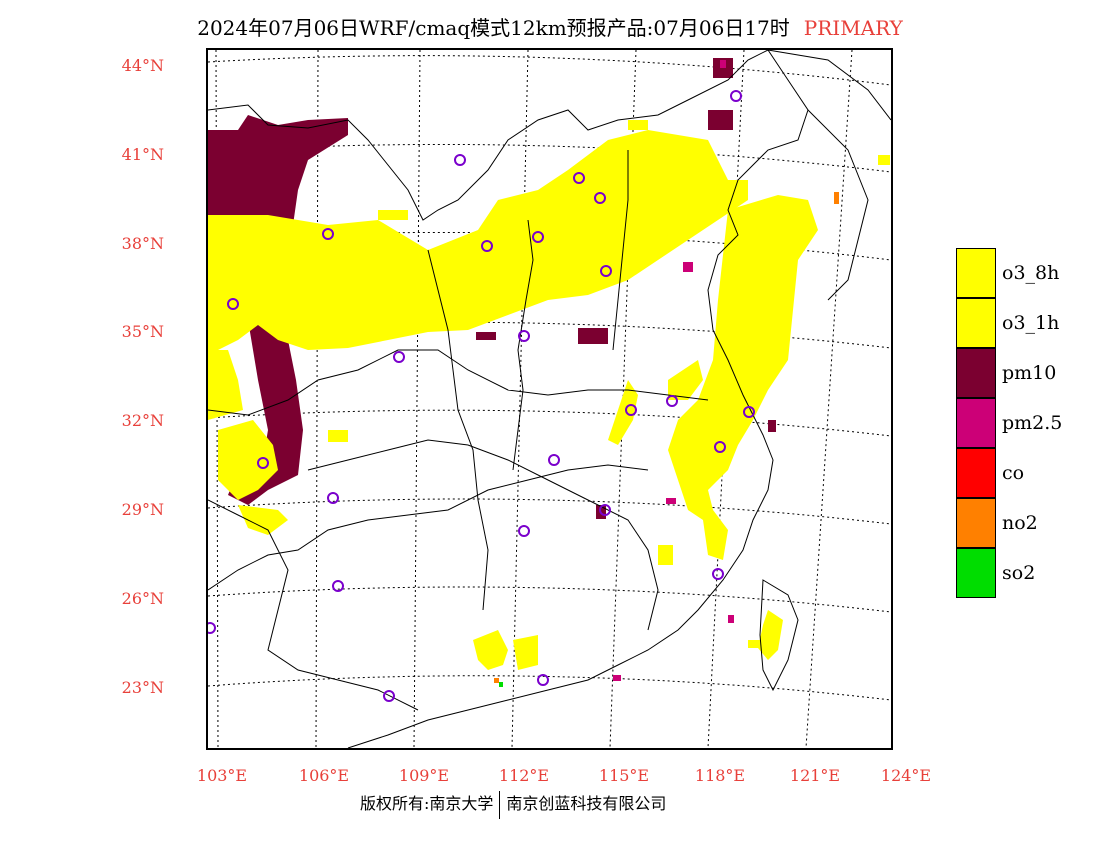 This screenshot has width=1100, height=850. What do you see at coordinates (1031, 323) in the screenshot?
I see `legend-label: o3_1h` at bounding box center [1031, 323].